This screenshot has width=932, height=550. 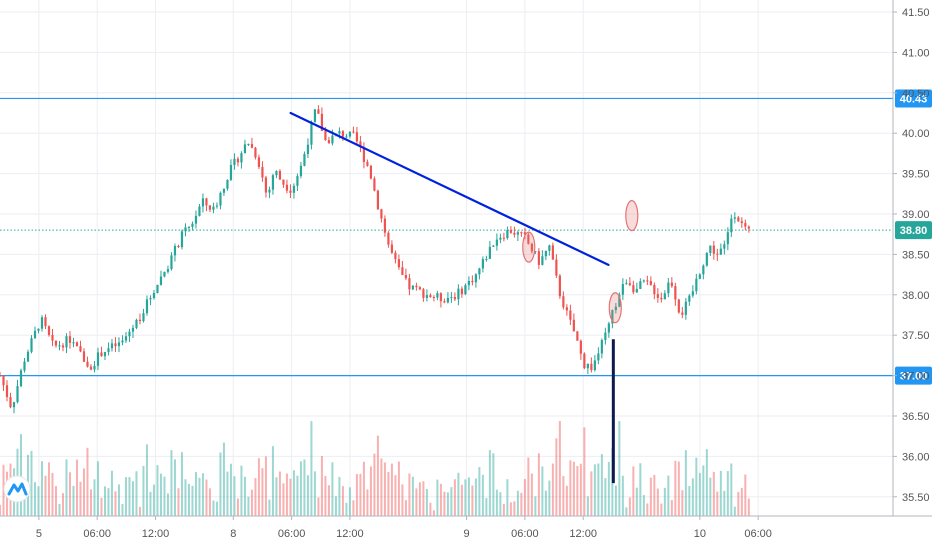 What do you see at coordinates (375, 468) in the screenshot?
I see `volume-bars` at bounding box center [375, 468].